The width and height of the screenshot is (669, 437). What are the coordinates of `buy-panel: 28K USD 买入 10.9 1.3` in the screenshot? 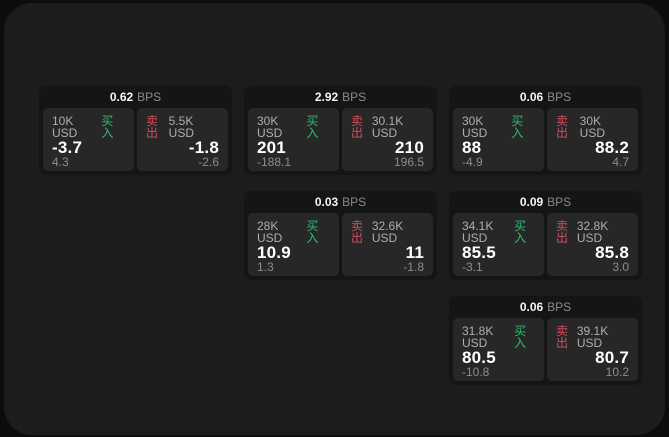 It's located at (293, 244).